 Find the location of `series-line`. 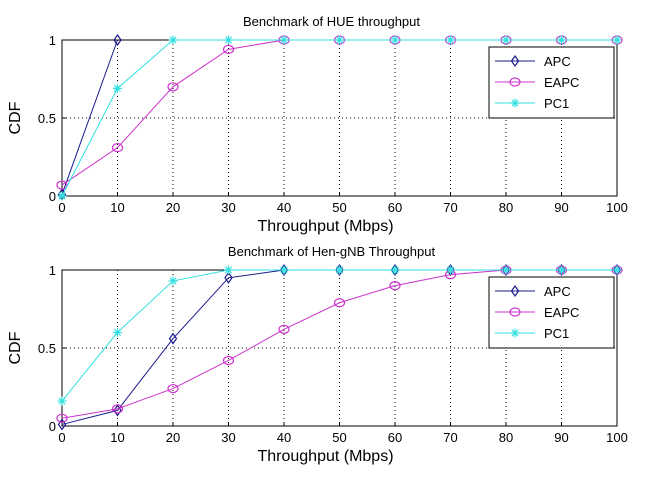

series-line is located at coordinates (89, 117).